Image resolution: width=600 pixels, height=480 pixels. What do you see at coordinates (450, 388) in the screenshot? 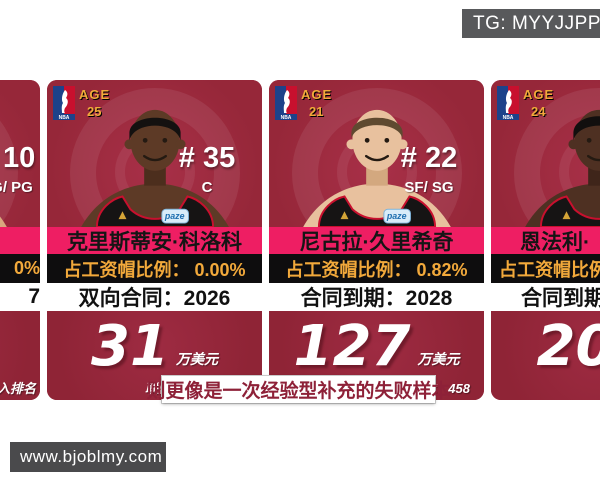
I see `rank-note: ： 458` at bounding box center [450, 388].